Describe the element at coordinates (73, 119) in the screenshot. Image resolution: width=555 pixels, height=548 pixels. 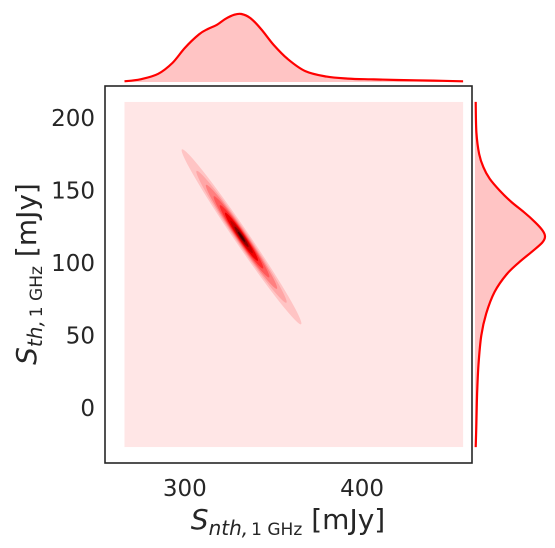
I see `y-tick-label-200: 200` at that location.